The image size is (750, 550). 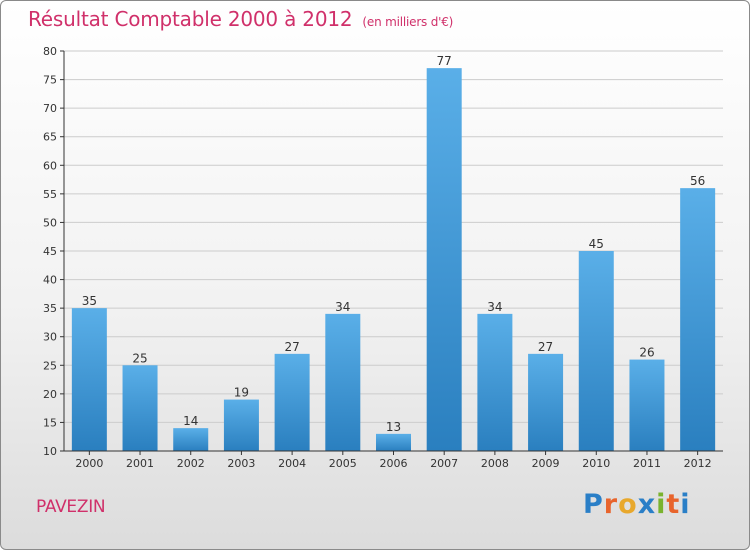 I want to click on data-label: 45, so click(x=596, y=244).